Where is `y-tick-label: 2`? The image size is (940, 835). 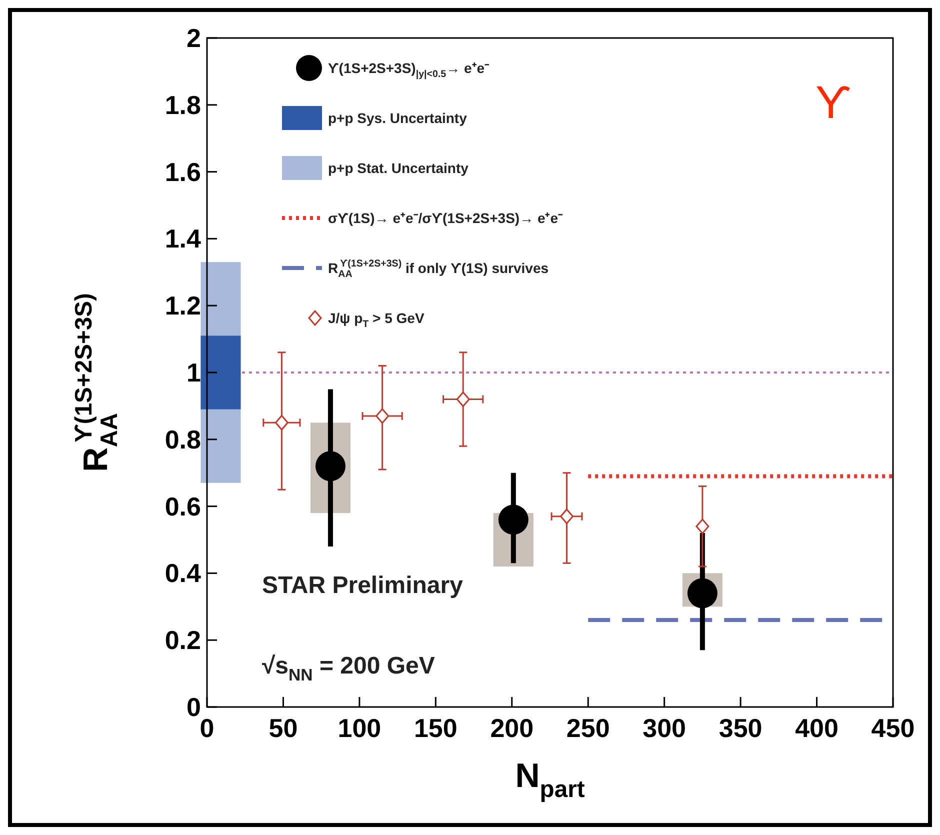 y-tick-label: 2 is located at coordinates (193, 38).